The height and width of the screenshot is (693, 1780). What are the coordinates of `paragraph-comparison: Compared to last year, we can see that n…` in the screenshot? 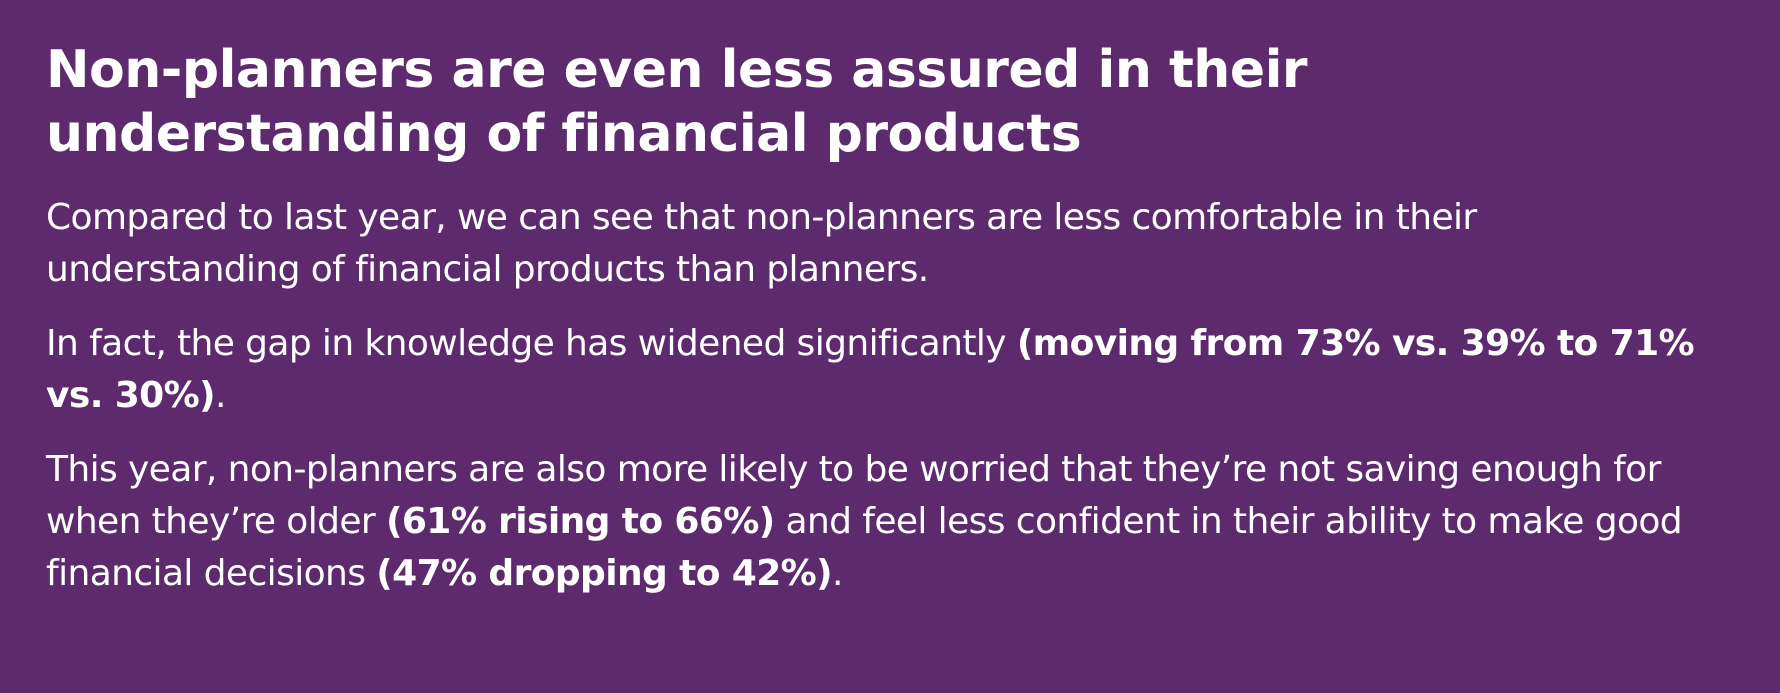 It's located at (891, 244).